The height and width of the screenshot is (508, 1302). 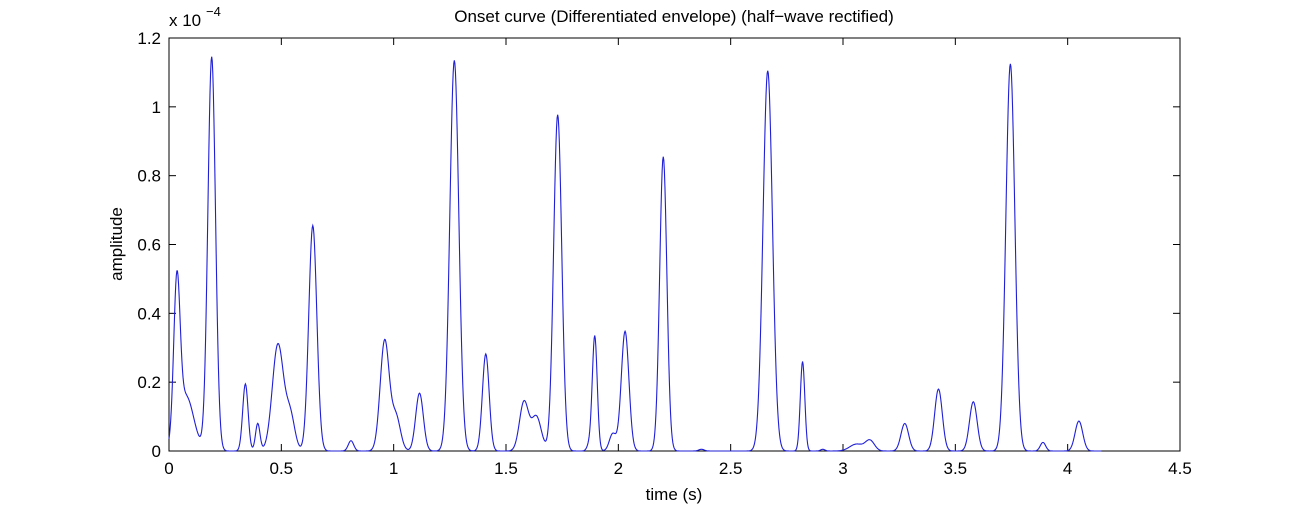 I want to click on y-tick-label: 0, so click(x=156, y=451).